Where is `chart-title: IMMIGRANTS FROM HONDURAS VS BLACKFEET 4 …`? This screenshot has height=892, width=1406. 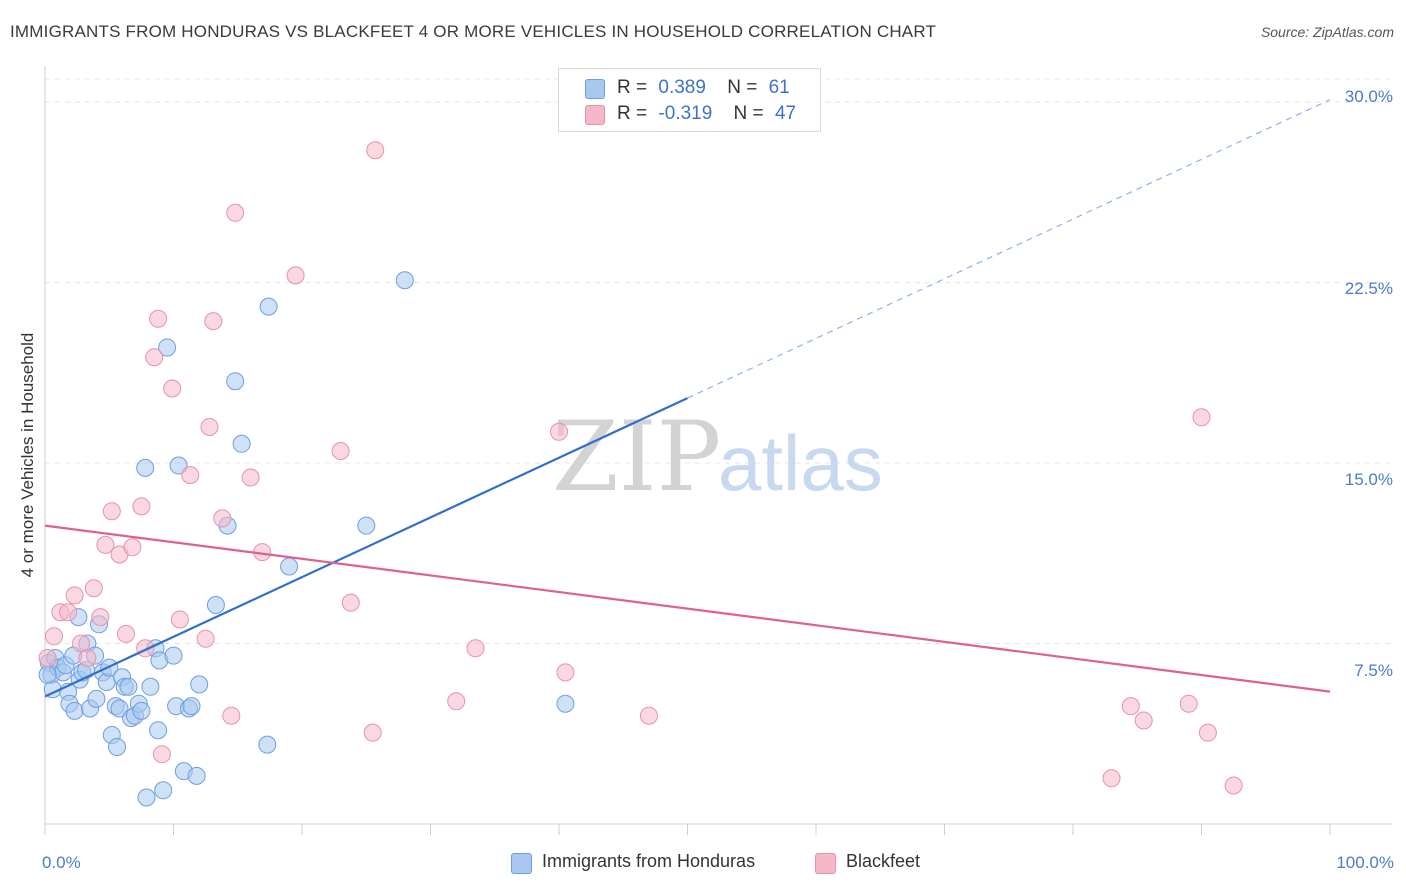
chart-title: IMMIGRANTS FROM HONDURAS VS BLACKFEET 4 … is located at coordinates (473, 31).